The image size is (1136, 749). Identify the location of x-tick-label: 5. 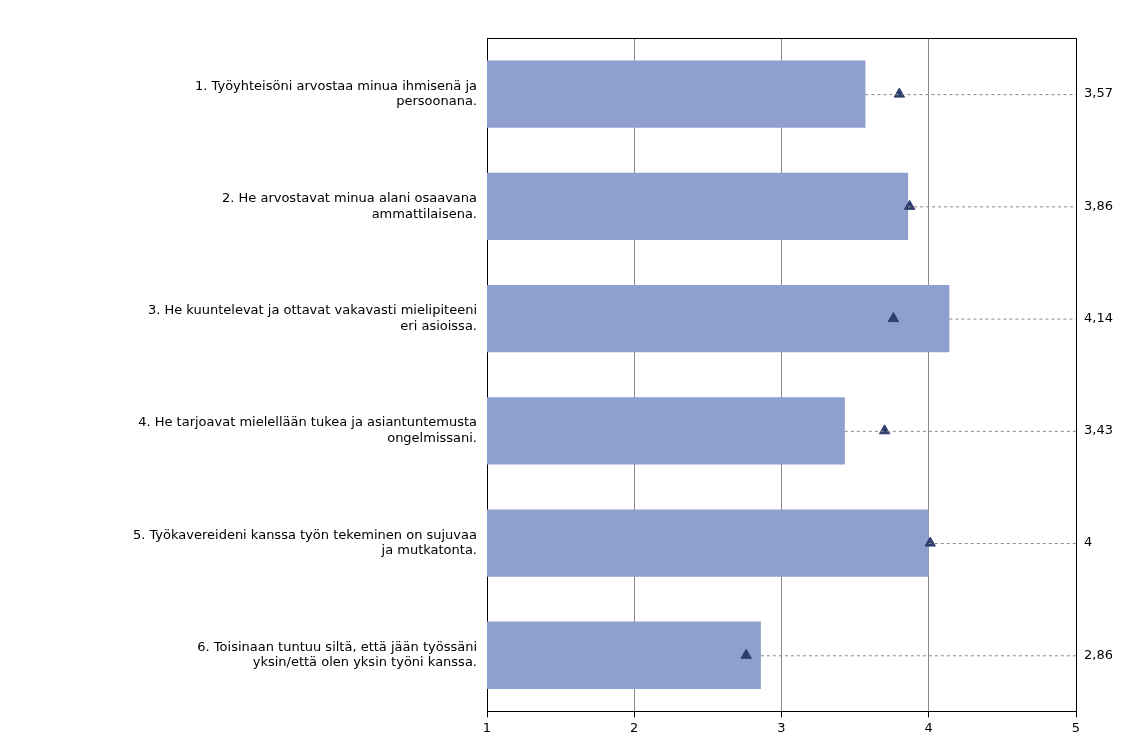
(1076, 727).